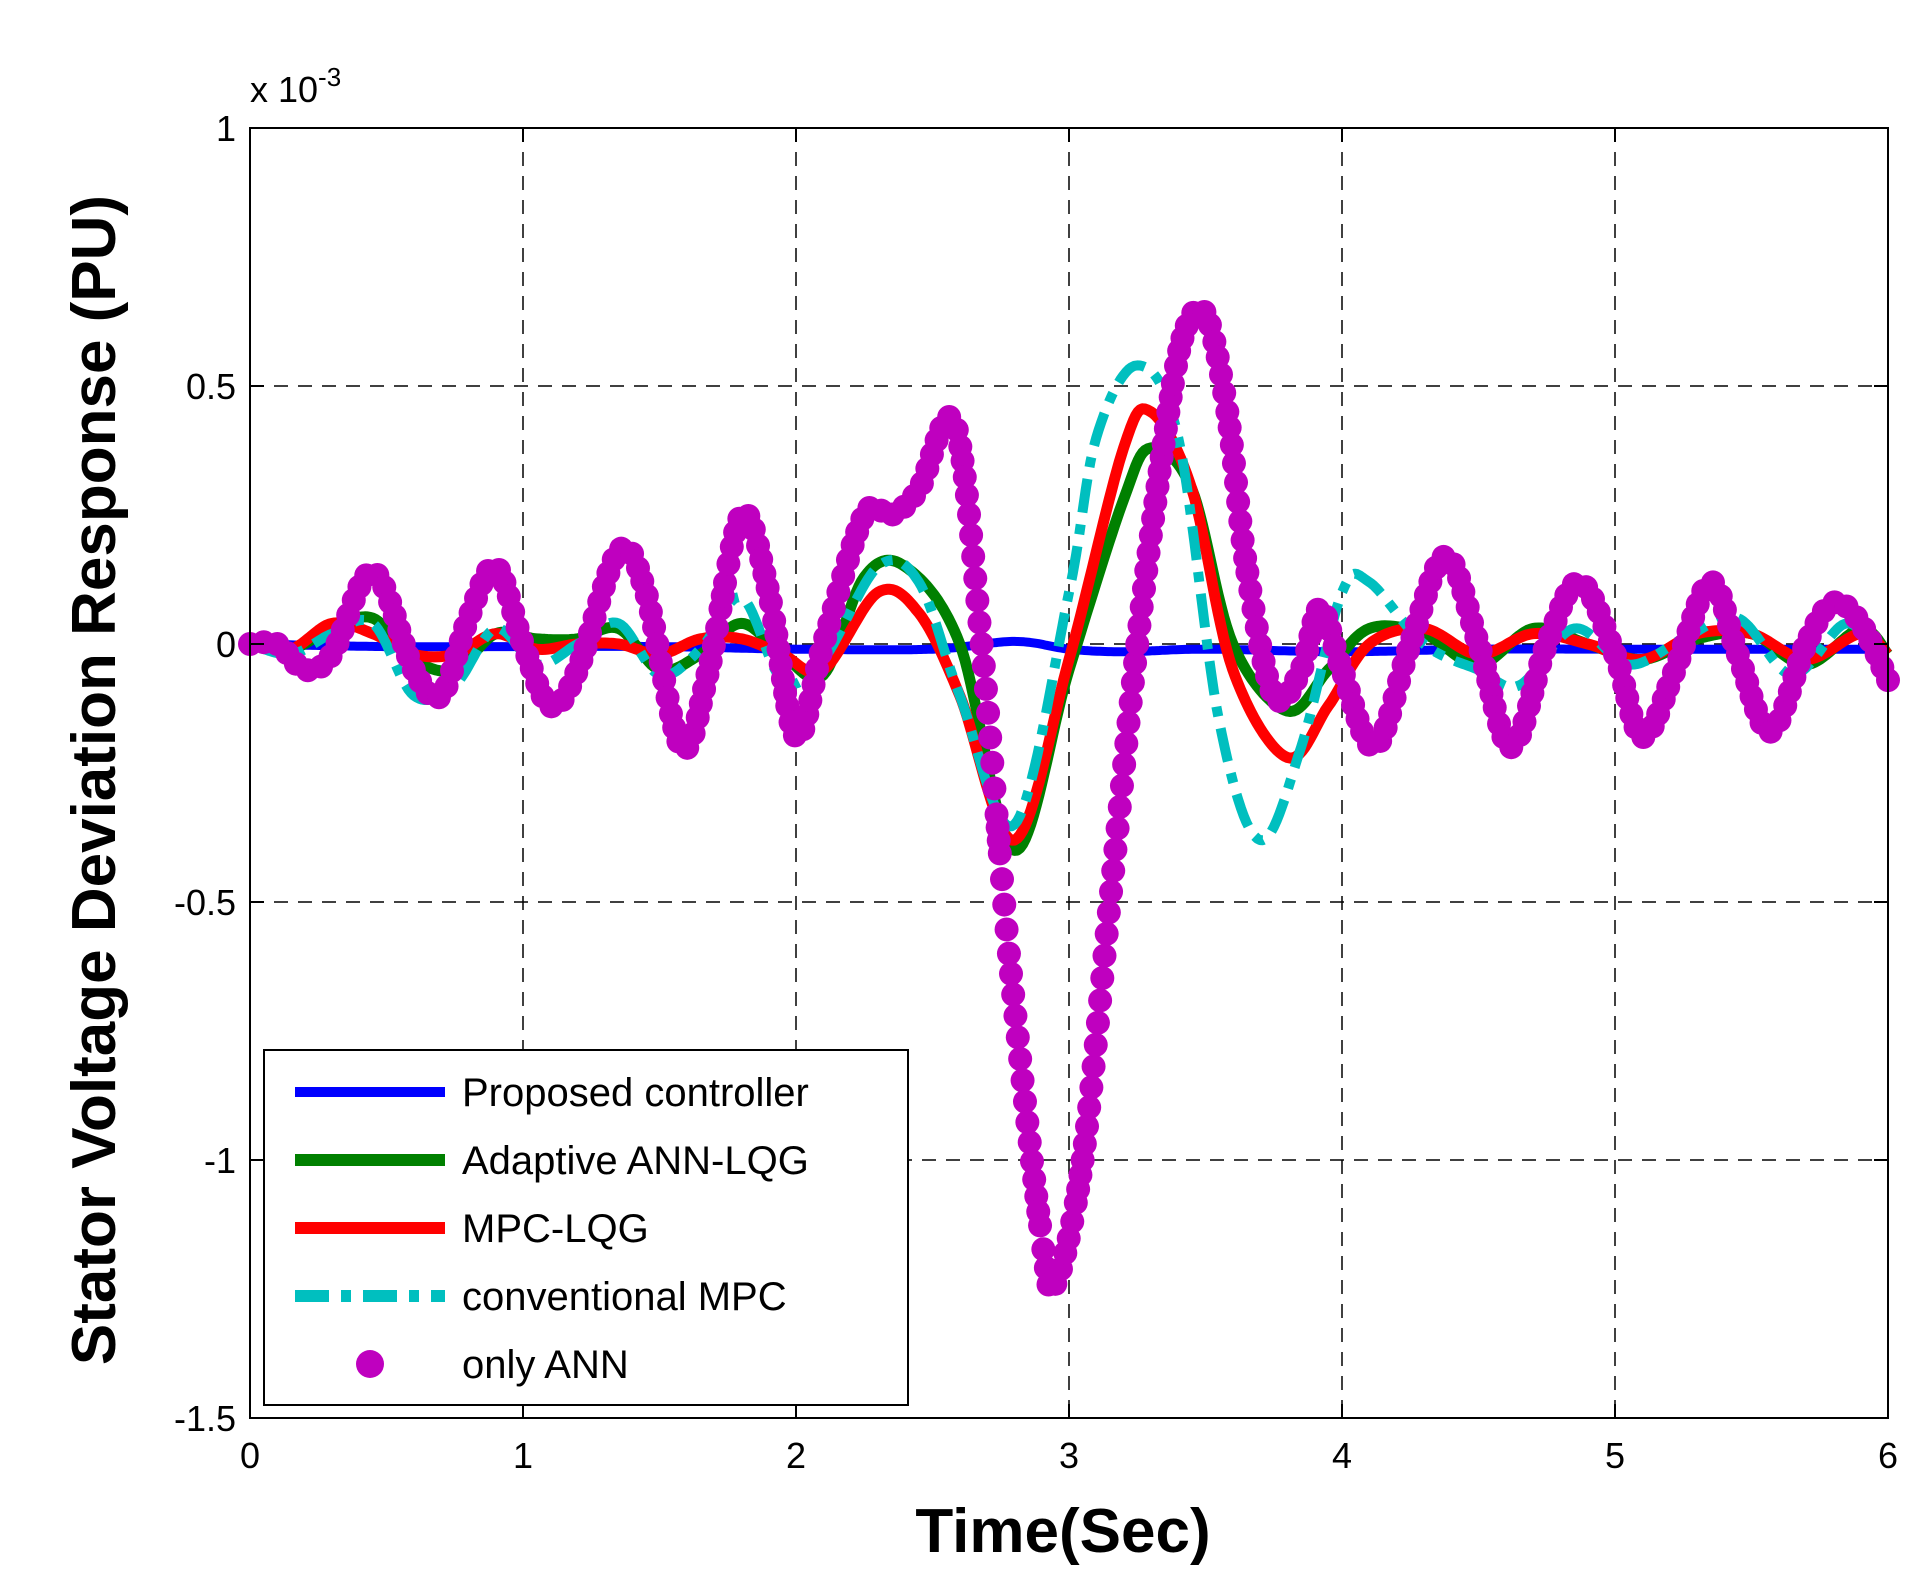 This screenshot has width=1926, height=1571. What do you see at coordinates (523, 1455) in the screenshot?
I see `x-tick-label: 1` at bounding box center [523, 1455].